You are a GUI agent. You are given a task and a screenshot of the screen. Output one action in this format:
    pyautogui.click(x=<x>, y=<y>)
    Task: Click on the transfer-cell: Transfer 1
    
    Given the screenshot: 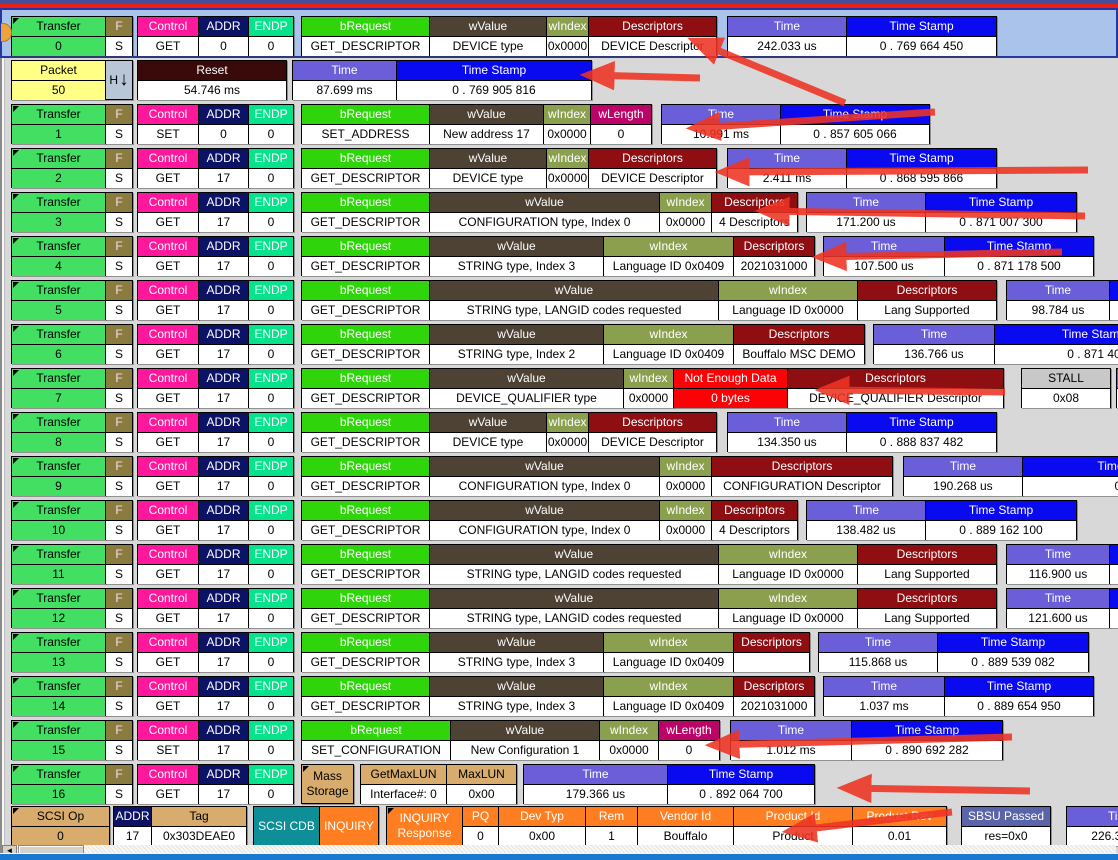 What is the action you would take?
    pyautogui.click(x=58, y=124)
    